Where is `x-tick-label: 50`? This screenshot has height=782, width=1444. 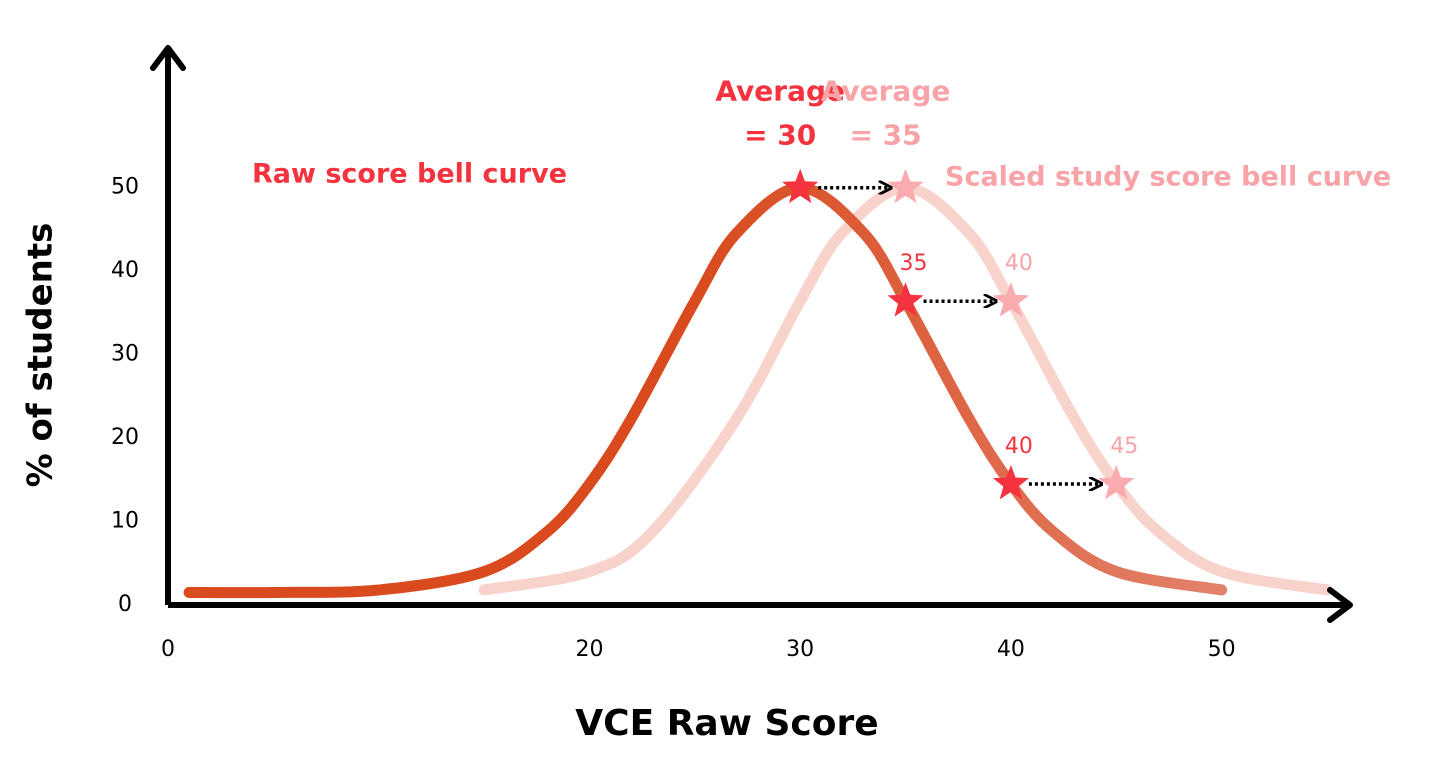
x-tick-label: 50 is located at coordinates (1222, 649).